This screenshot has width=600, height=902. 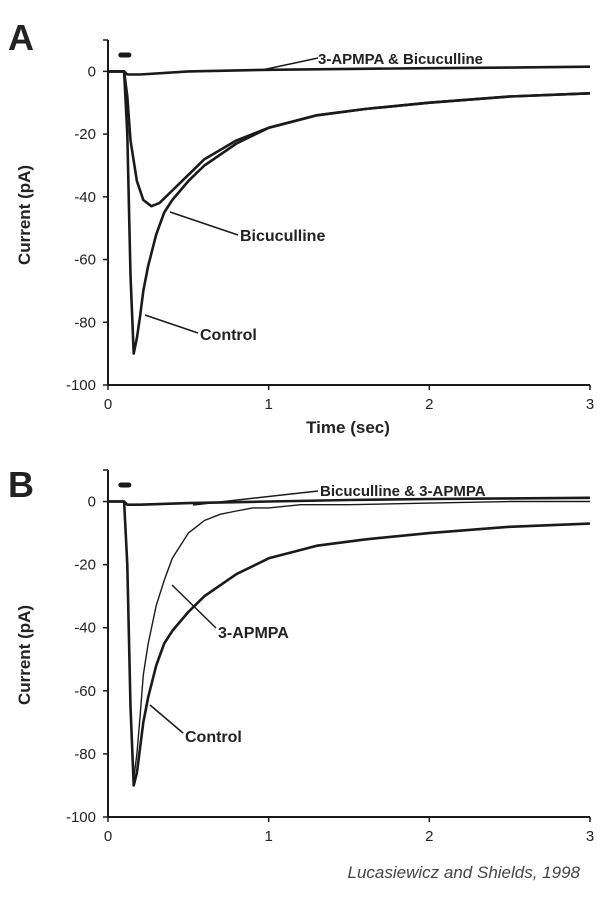 I want to click on panel-a-label-3apmpa-bicuculline: 3-APMPA & Bicuculline, so click(x=400, y=59).